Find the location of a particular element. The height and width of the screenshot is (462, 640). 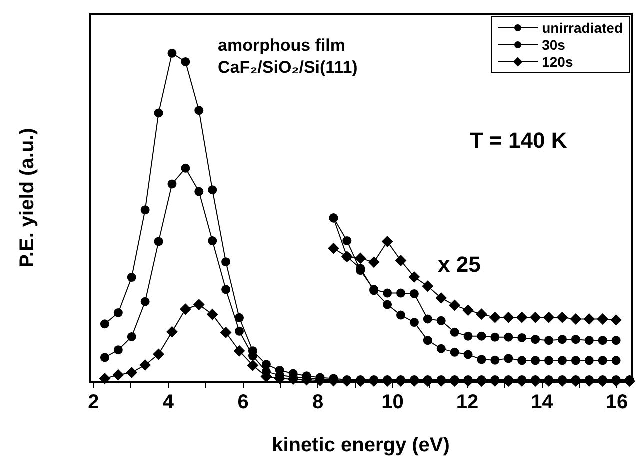

x-tick-label: 4 is located at coordinates (168, 403).